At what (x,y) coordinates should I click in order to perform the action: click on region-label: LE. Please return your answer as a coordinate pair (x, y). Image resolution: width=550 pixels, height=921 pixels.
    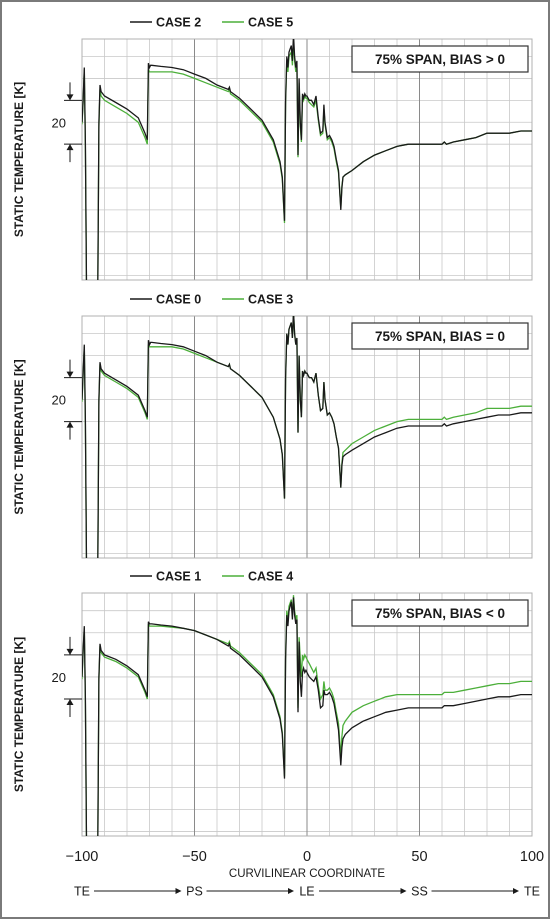
    Looking at the image, I should click on (306, 892).